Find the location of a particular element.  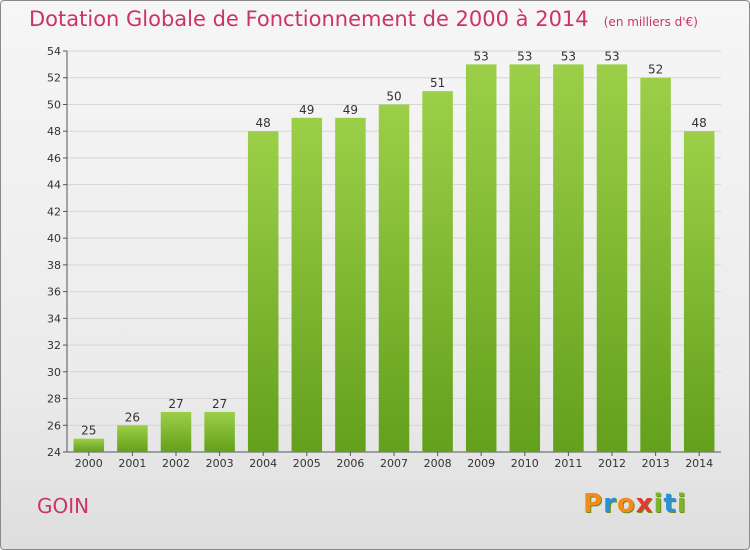

y-tick-label: 34 is located at coordinates (54, 318).